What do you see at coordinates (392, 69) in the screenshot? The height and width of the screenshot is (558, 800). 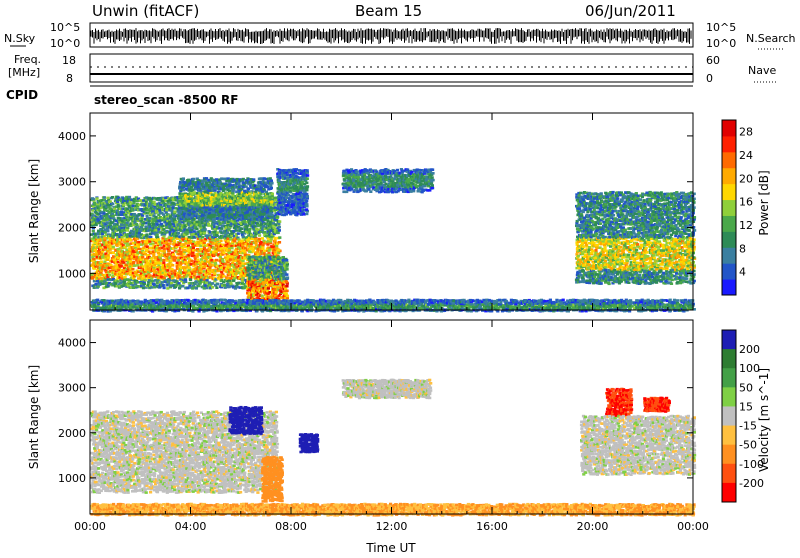 I see `freq-panel: Freq. [MHz] 18 8 60 0 Nave` at bounding box center [392, 69].